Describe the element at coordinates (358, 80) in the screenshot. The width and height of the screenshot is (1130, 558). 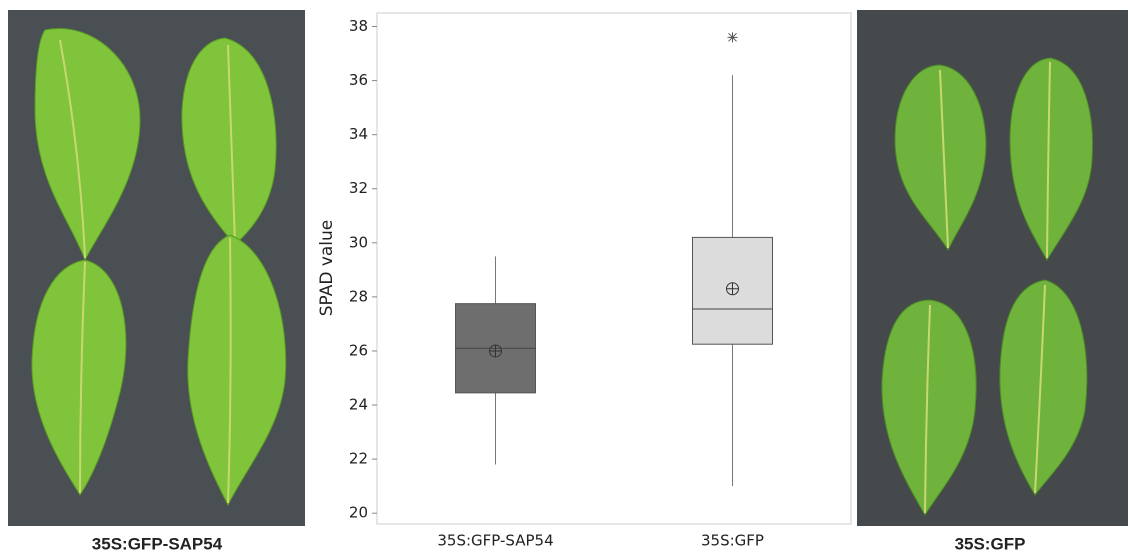
I see `y-tick-label: 36` at that location.